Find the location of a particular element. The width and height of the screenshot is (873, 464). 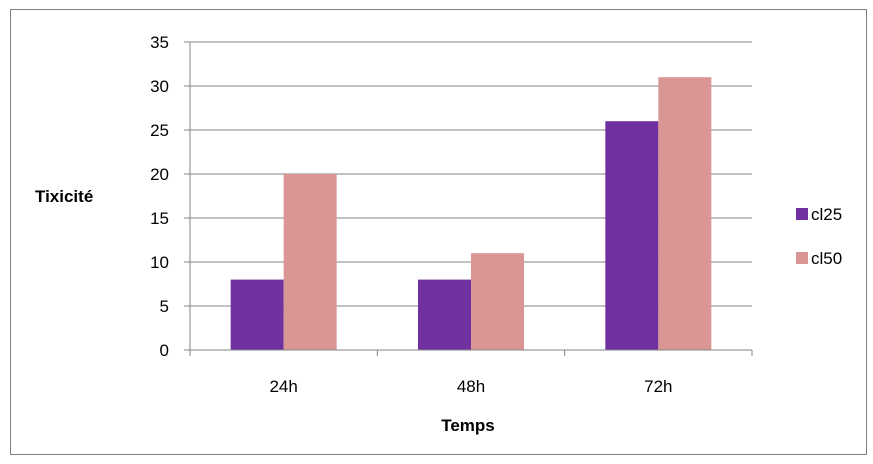

y-tick-label-15: 15 is located at coordinates (159, 218).